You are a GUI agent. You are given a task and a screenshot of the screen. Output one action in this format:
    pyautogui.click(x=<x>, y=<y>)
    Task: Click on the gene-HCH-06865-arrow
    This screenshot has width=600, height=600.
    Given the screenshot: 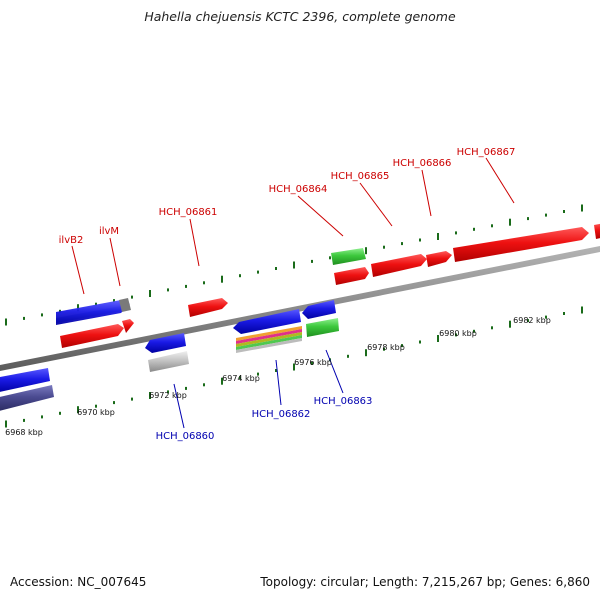 What is the action you would take?
    pyautogui.click(x=399, y=265)
    